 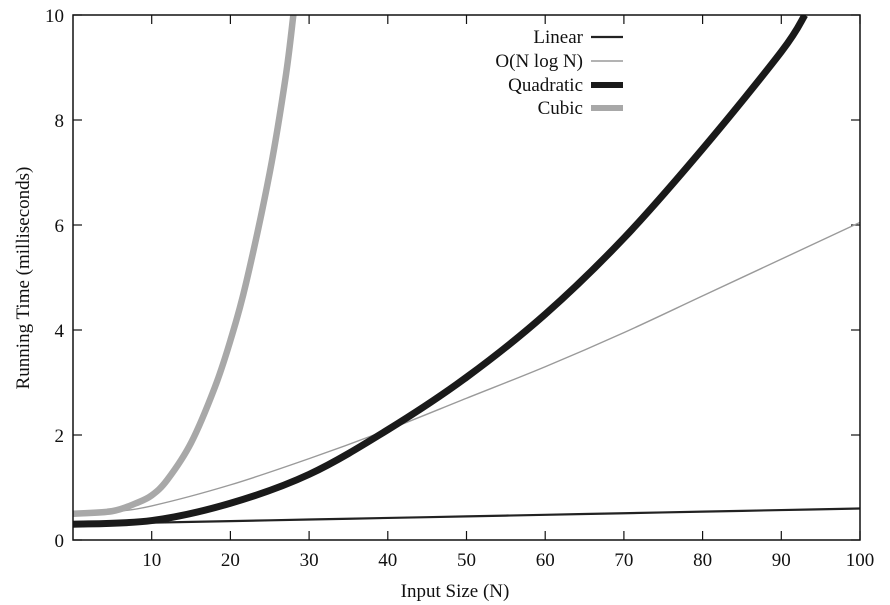 I want to click on legend: Linear O(N log N) Quadratic Cubic, so click(x=559, y=73).